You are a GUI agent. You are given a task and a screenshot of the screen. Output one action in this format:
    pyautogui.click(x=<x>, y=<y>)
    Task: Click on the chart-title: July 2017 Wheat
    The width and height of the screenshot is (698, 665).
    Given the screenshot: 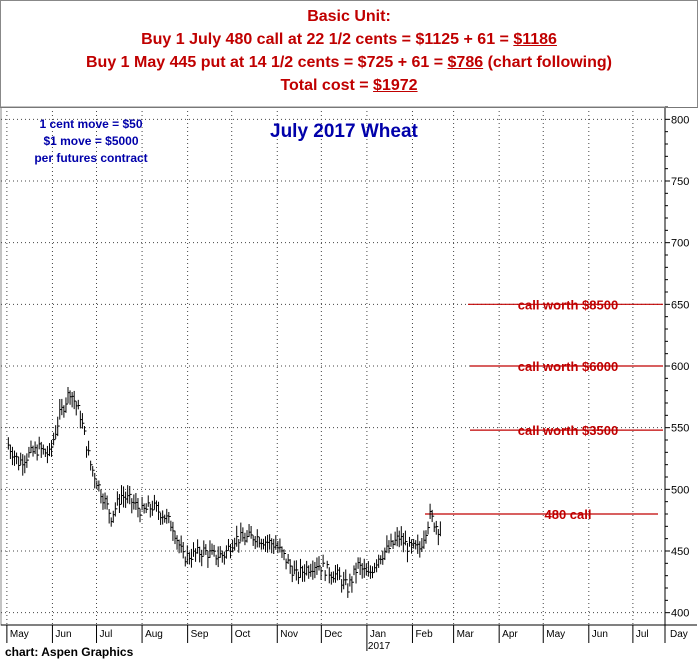 What is the action you would take?
    pyautogui.click(x=344, y=131)
    